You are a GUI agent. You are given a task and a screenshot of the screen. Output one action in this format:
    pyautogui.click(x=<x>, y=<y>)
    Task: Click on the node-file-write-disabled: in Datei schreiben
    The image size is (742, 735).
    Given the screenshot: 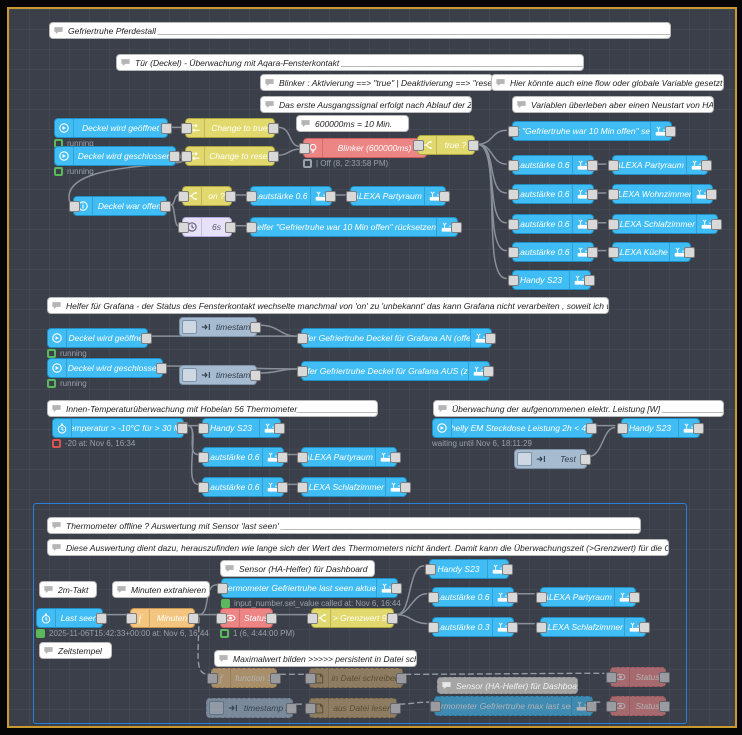 What is the action you would take?
    pyautogui.click(x=356, y=678)
    